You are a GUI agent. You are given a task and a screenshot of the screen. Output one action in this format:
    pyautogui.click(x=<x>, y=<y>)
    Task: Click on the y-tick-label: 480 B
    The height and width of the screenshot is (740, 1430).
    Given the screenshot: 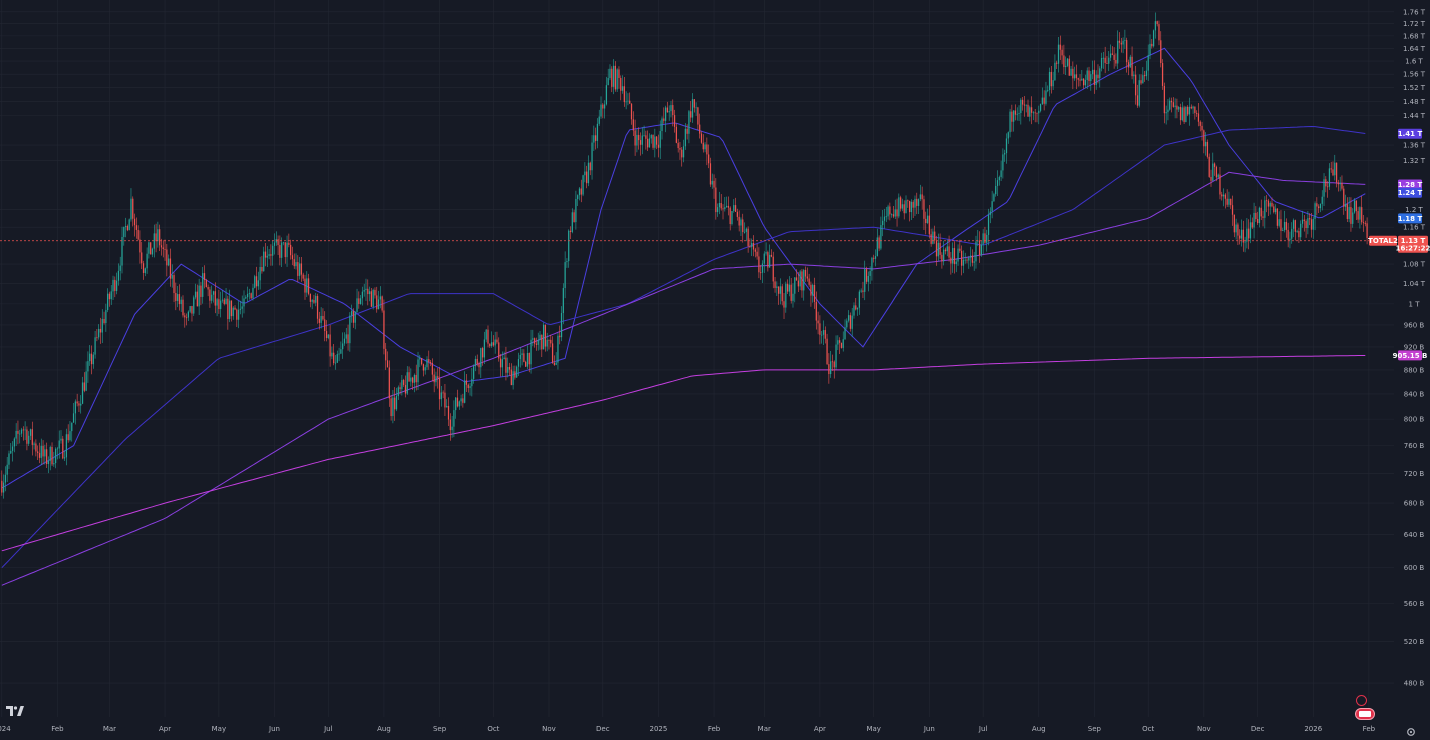 What is the action you would take?
    pyautogui.click(x=1414, y=684)
    